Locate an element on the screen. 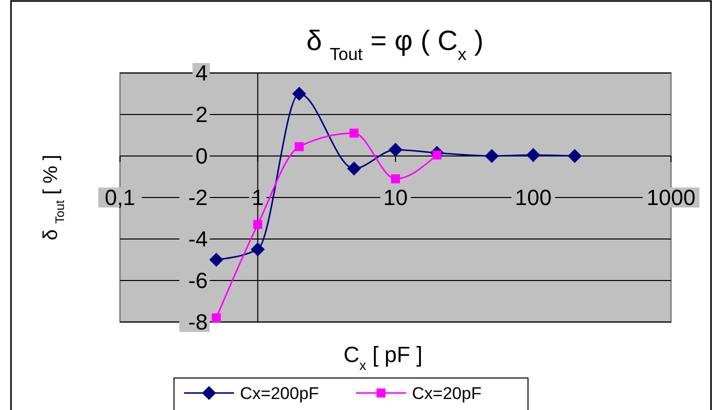  x-tick-label: 10 is located at coordinates (395, 197).